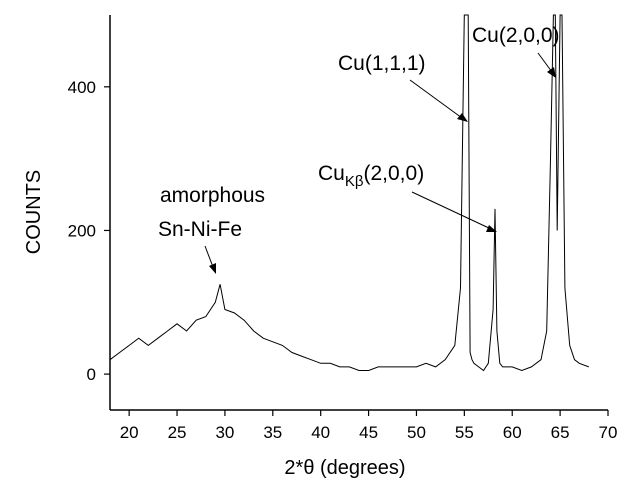 The height and width of the screenshot is (490, 632). Describe the element at coordinates (545, 62) in the screenshot. I see `arrow-cu200` at that location.